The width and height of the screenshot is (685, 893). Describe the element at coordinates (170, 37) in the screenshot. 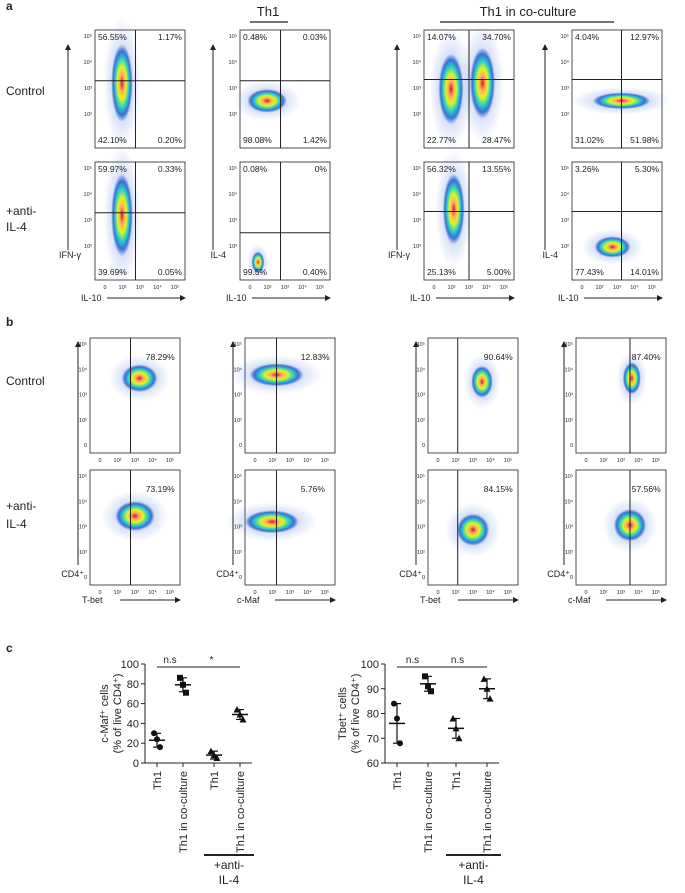

I see `quadrant-percent: 1.17%` at that location.